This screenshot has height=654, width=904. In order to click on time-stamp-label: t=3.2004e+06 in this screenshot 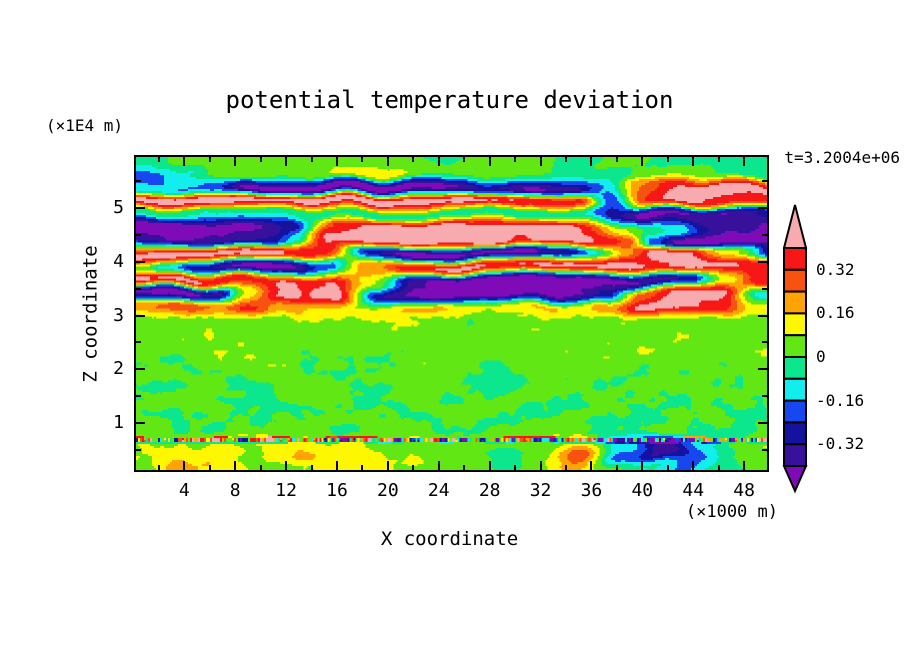, I will do `click(842, 157)`.